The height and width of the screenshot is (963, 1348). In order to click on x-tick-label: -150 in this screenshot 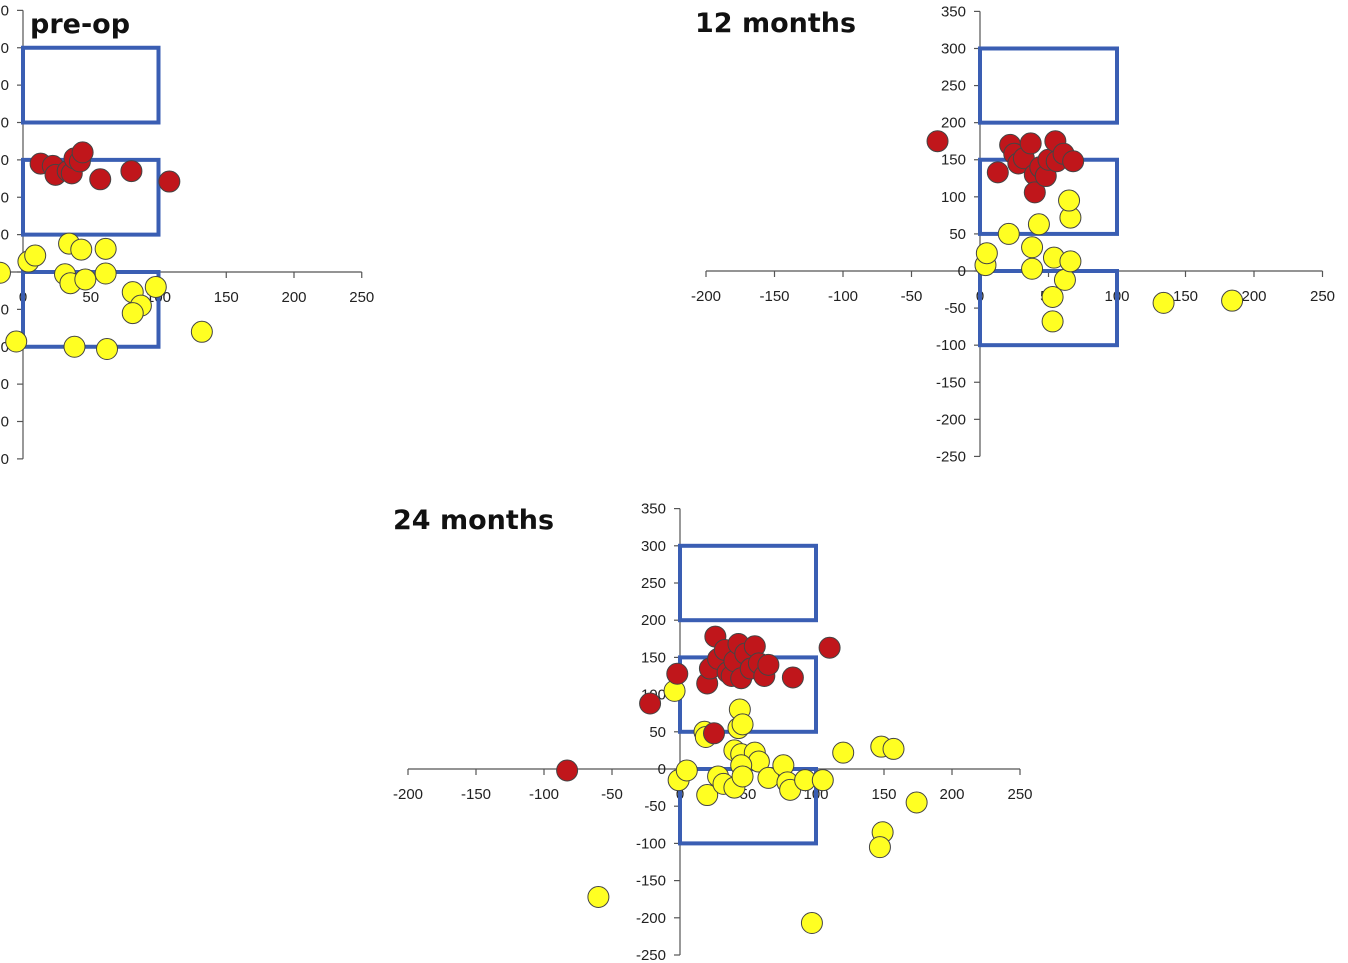, I will do `click(476, 794)`.